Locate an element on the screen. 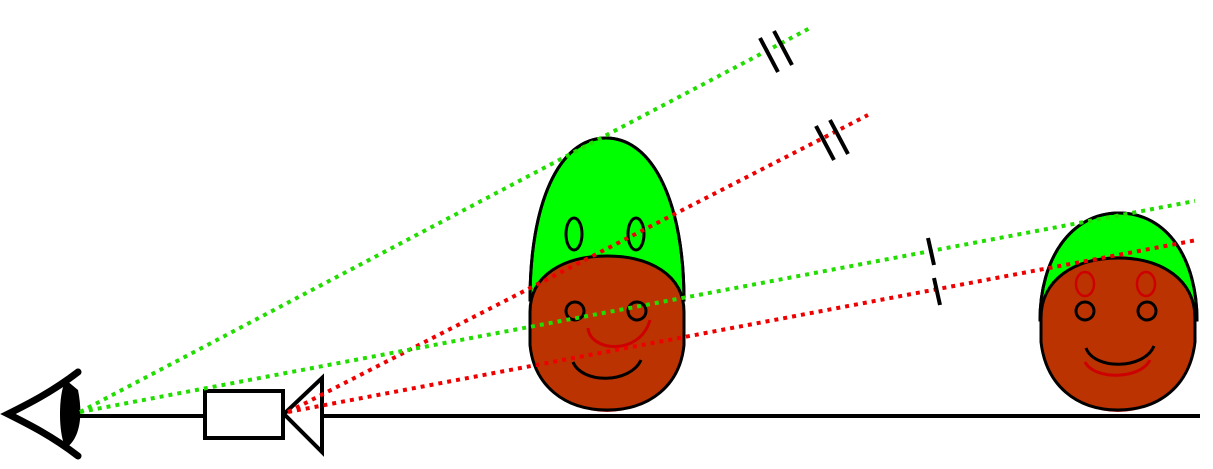 The image size is (1213, 469). near-green-mouth is located at coordinates (619, 333).